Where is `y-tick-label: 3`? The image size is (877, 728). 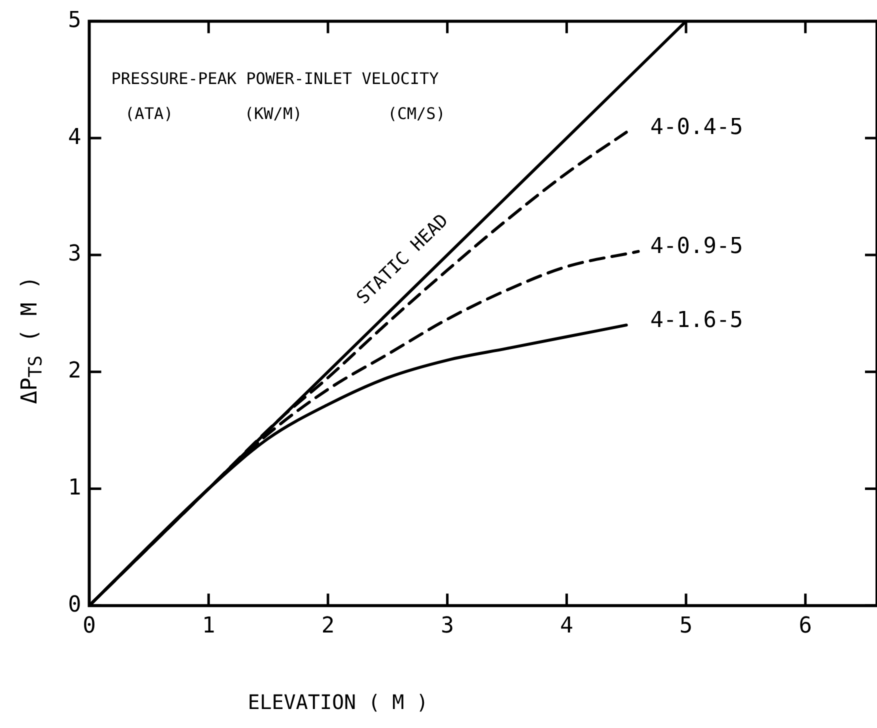
y-tick-label: 3 is located at coordinates (75, 254).